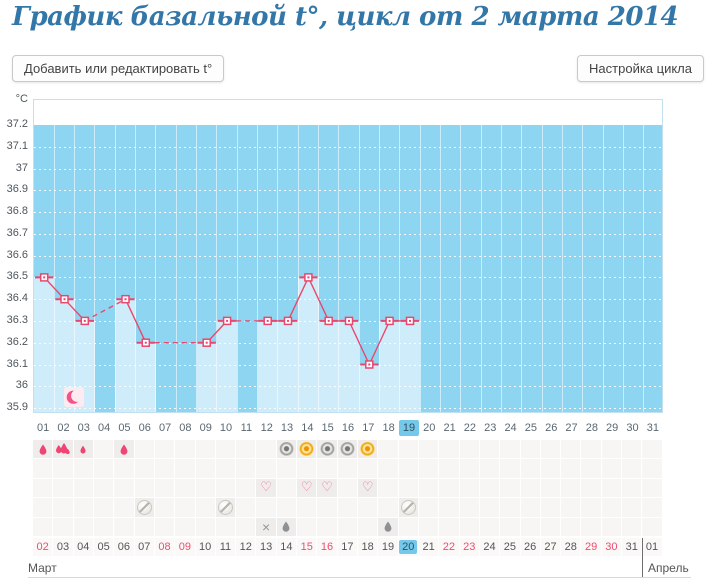  Describe the element at coordinates (164, 547) in the screenshot. I see `date-label: 08` at that location.